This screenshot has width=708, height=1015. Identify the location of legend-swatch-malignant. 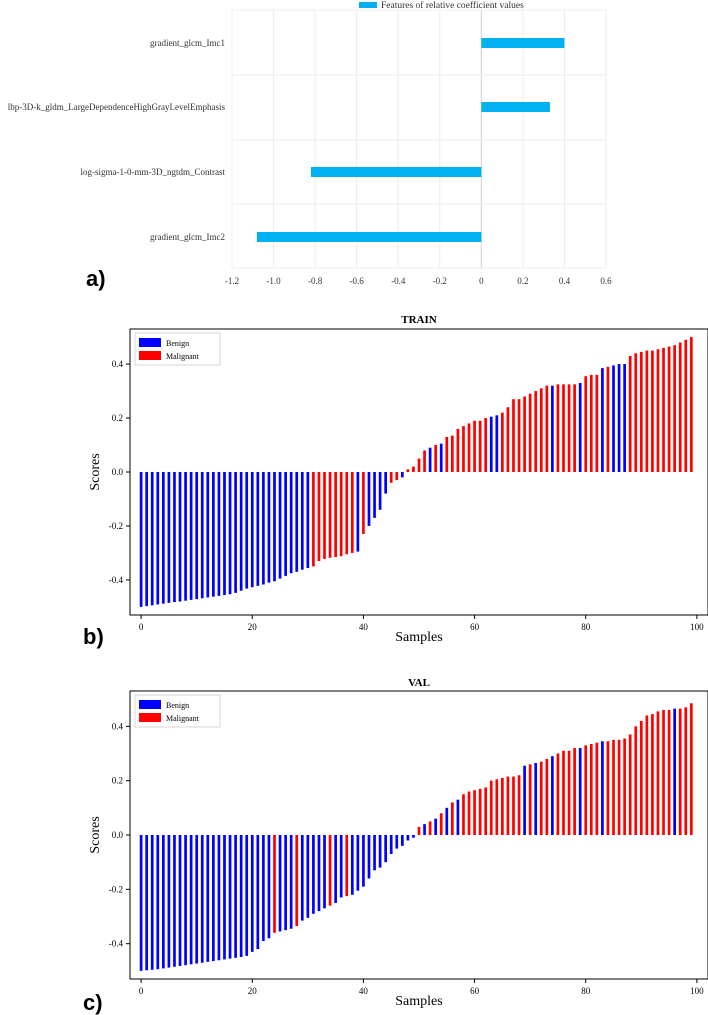
(150, 355).